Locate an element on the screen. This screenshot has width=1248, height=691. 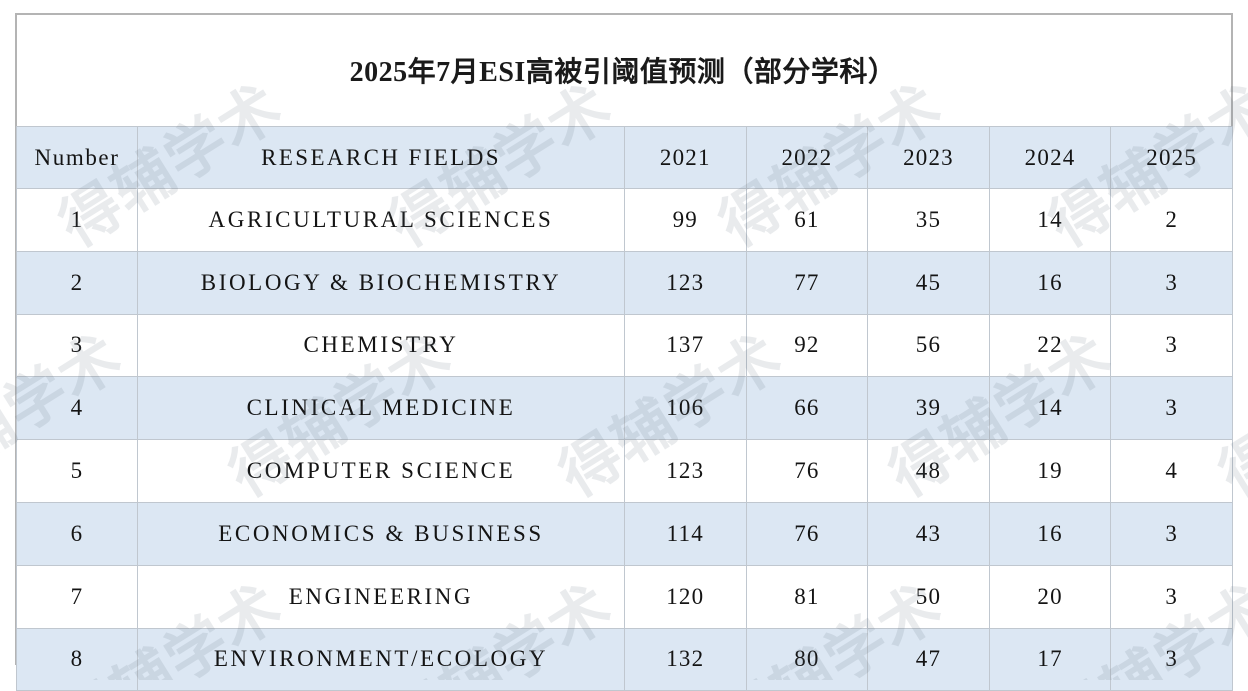
cell-threshold-2022: 77 is located at coordinates (807, 282).